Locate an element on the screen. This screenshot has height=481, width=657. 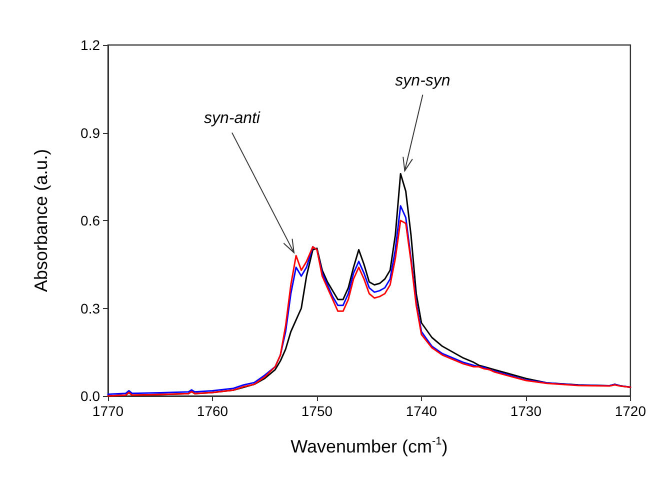
y-tick-label: 0.3 is located at coordinates (90, 308).